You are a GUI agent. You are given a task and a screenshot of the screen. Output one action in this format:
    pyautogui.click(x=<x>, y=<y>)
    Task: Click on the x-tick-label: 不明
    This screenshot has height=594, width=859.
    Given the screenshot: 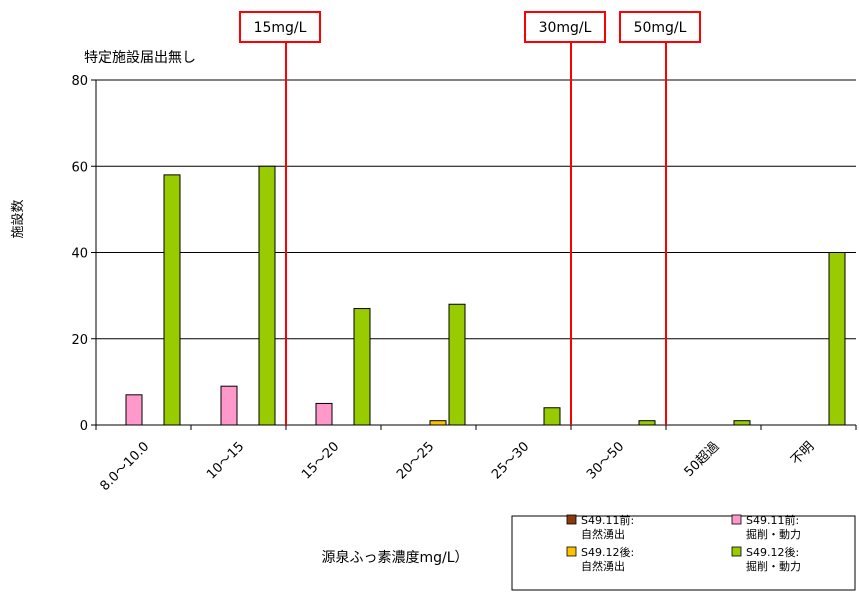 What is the action you would take?
    pyautogui.click(x=802, y=453)
    